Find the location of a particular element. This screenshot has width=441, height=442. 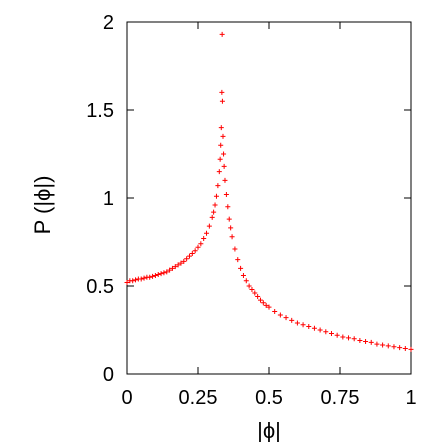

x-axis-label: |ϕ| is located at coordinates (269, 430).